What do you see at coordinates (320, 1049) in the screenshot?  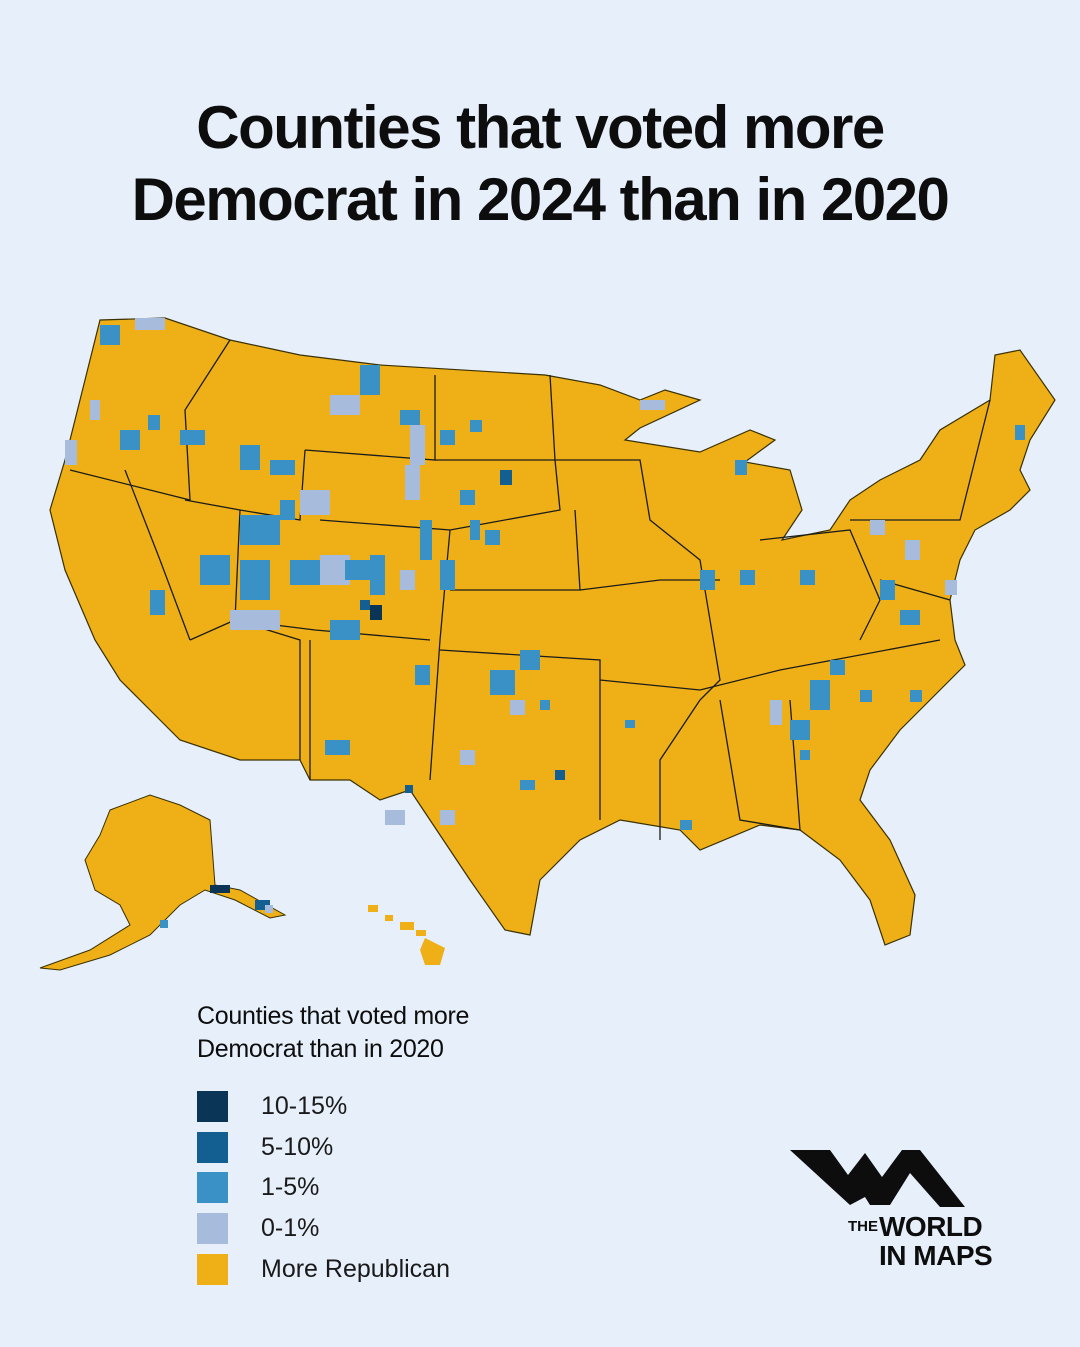 I see `legend-title-line-2: Democrat than in 2020` at bounding box center [320, 1049].